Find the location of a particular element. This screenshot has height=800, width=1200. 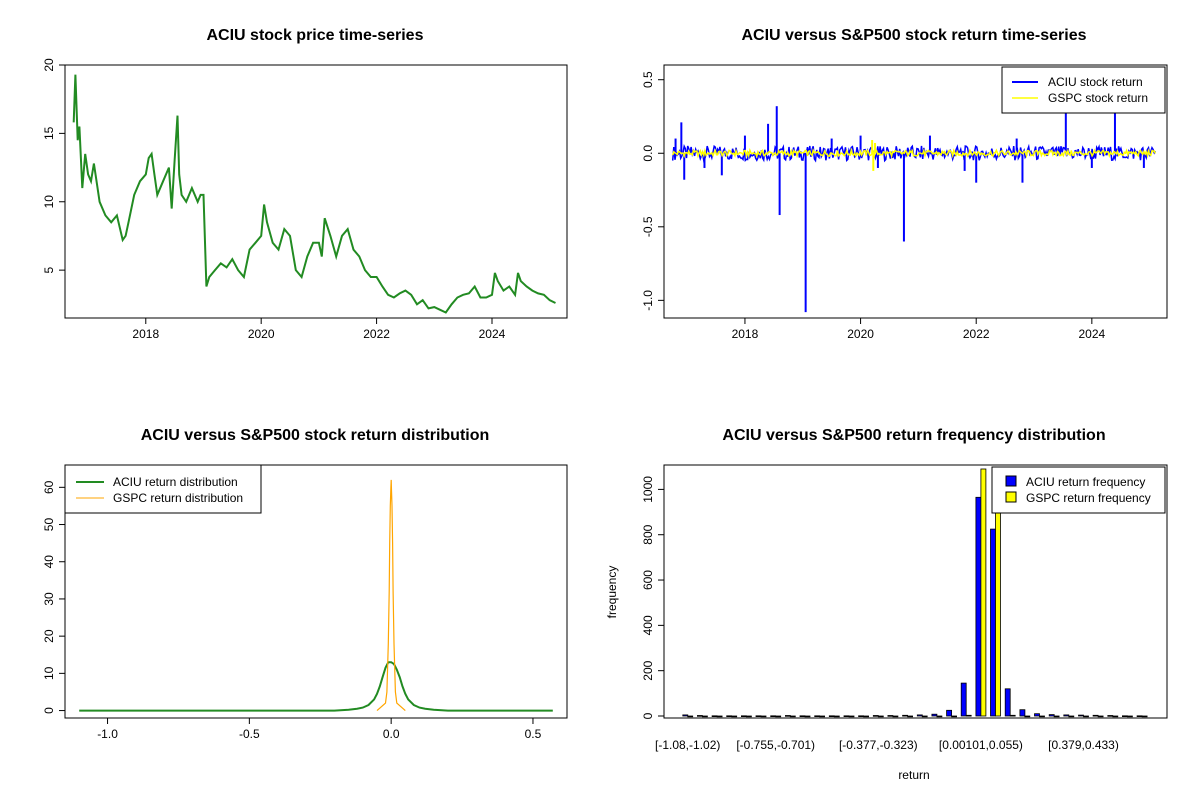

histogram-ytick-label: 0 is located at coordinates (648, 715).